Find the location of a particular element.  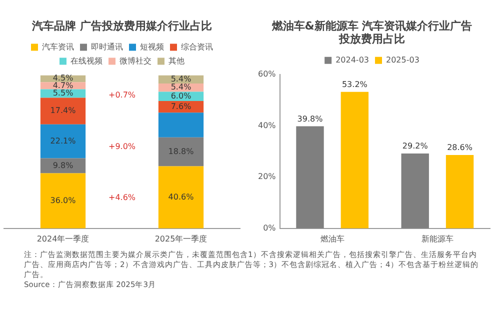

legend-label: 2025-03 is located at coordinates (403, 59).